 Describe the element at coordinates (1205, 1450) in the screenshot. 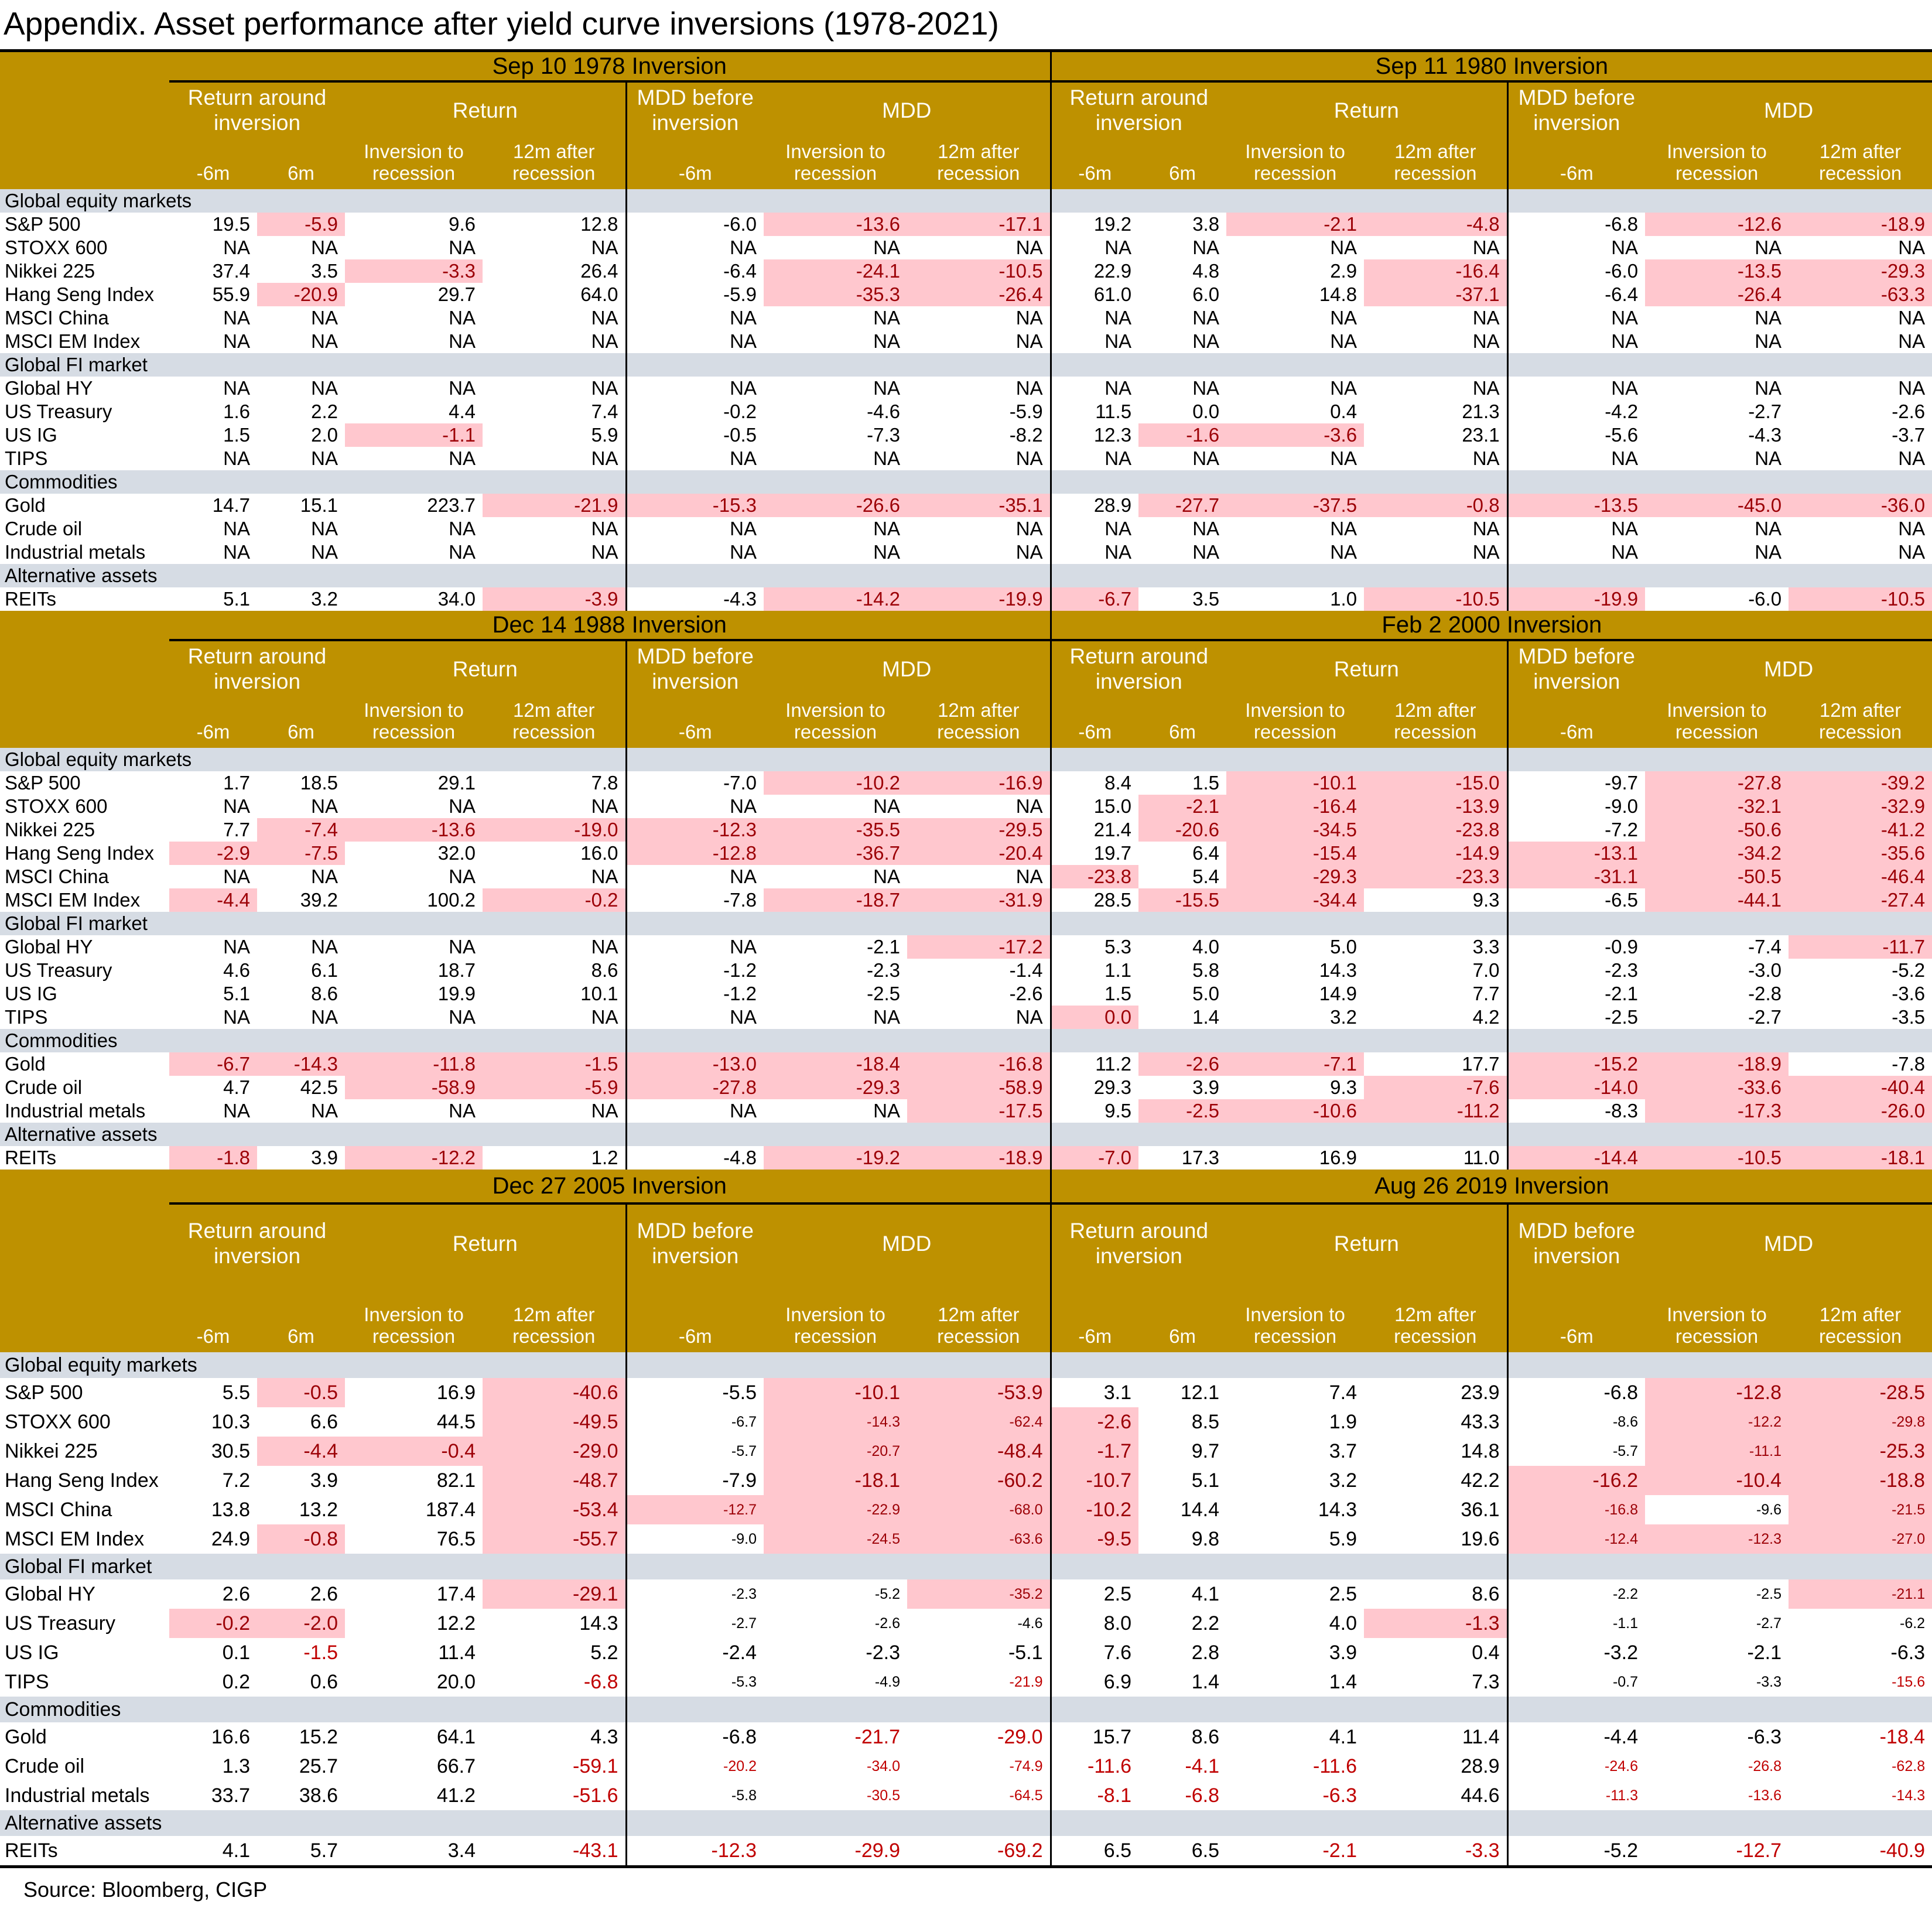

I see `value-cell: 9.7` at that location.